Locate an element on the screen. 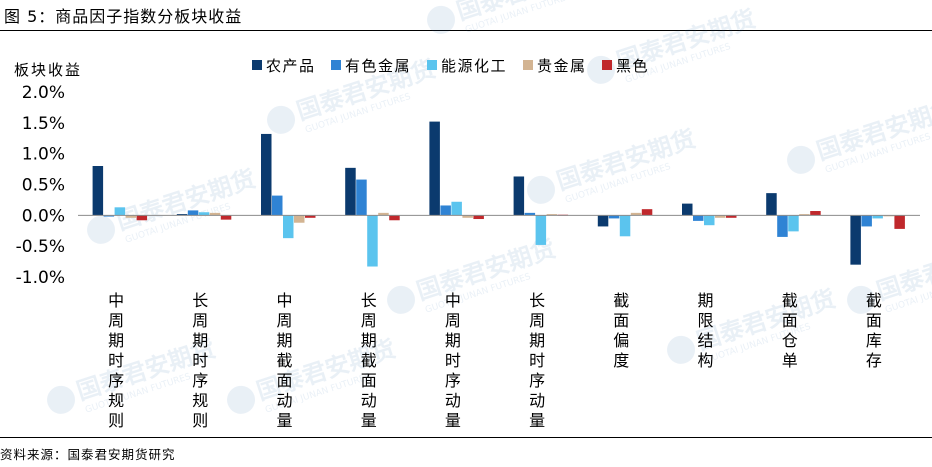 This screenshot has height=467, width=932. legend-entry: 黑色 is located at coordinates (632, 66).